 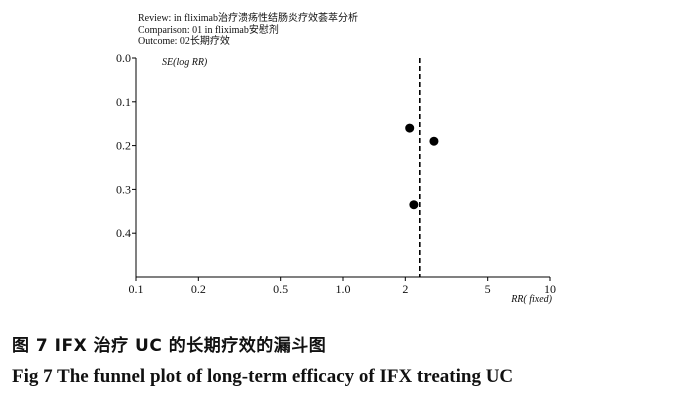 What do you see at coordinates (280, 289) in the screenshot?
I see `x-tick-label: 0.5` at bounding box center [280, 289].